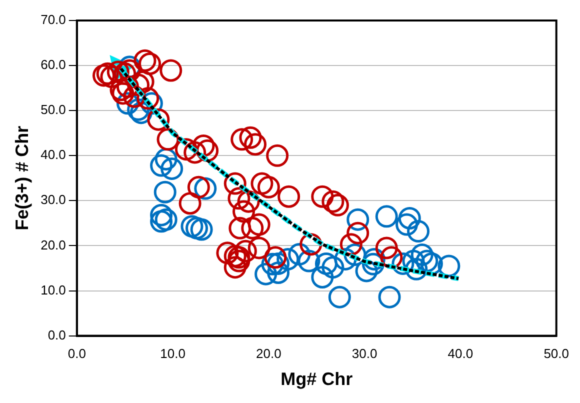  Describe the element at coordinates (53, 20) in the screenshot. I see `y-tick-label: 70.0` at that location.